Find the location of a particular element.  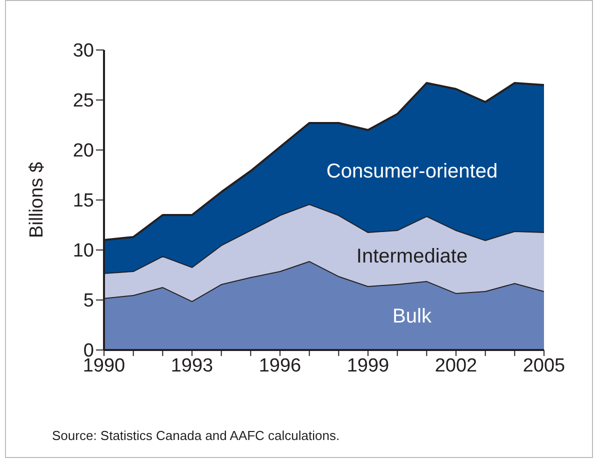

x-tick-label: 1996 is located at coordinates (280, 365).